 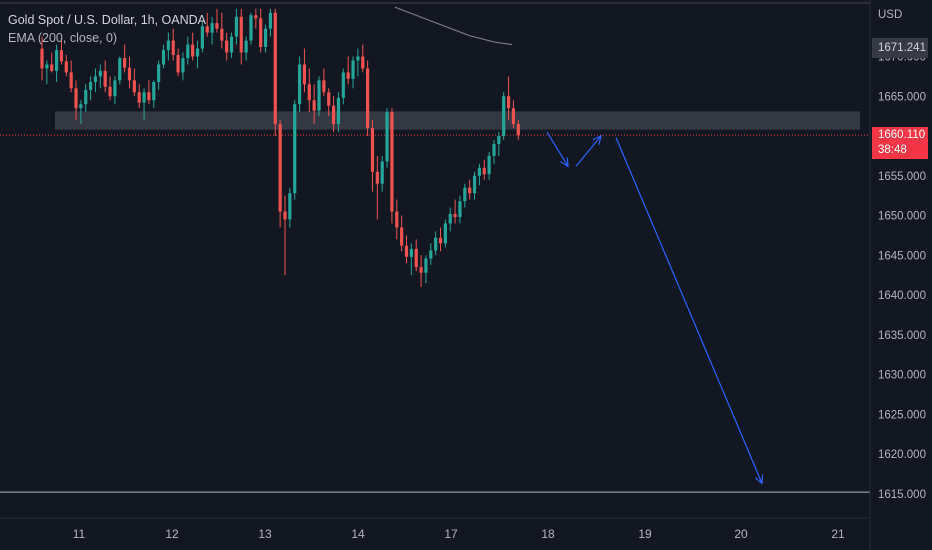 What do you see at coordinates (741, 534) in the screenshot?
I see `x-tick-label: 20` at bounding box center [741, 534].